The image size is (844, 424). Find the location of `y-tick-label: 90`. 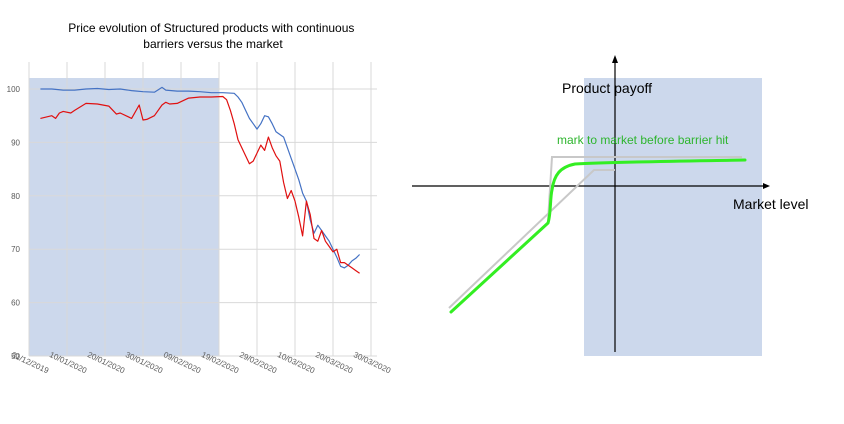

y-tick-label: 90 is located at coordinates (15, 142).